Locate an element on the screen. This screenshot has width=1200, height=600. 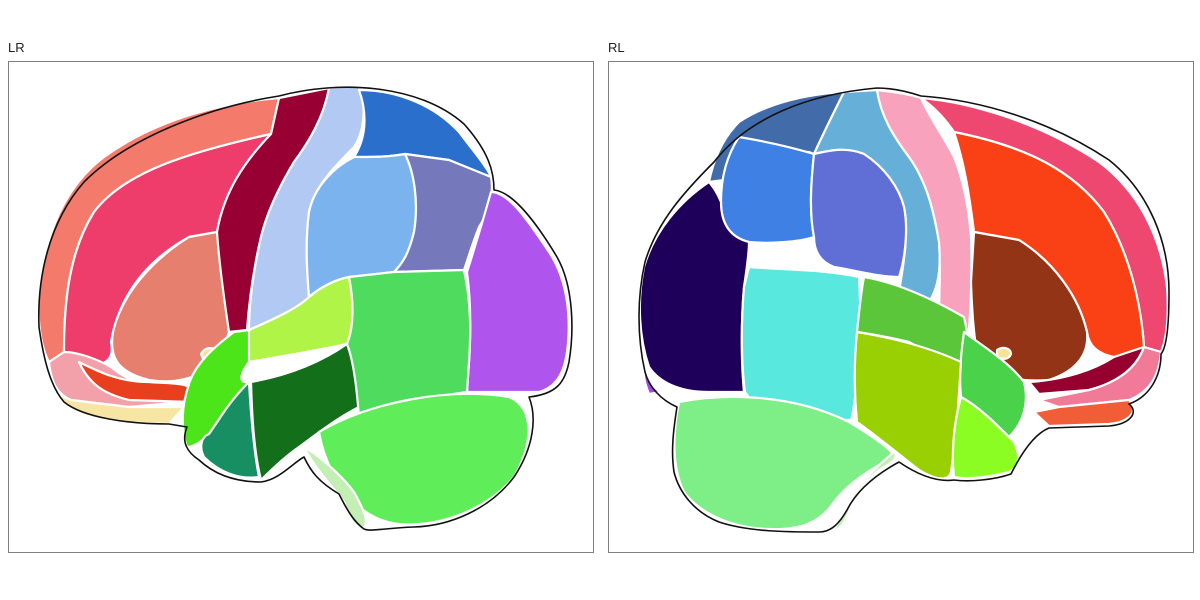
region-rostral-middle-frontal is located at coordinates (1049, 244).